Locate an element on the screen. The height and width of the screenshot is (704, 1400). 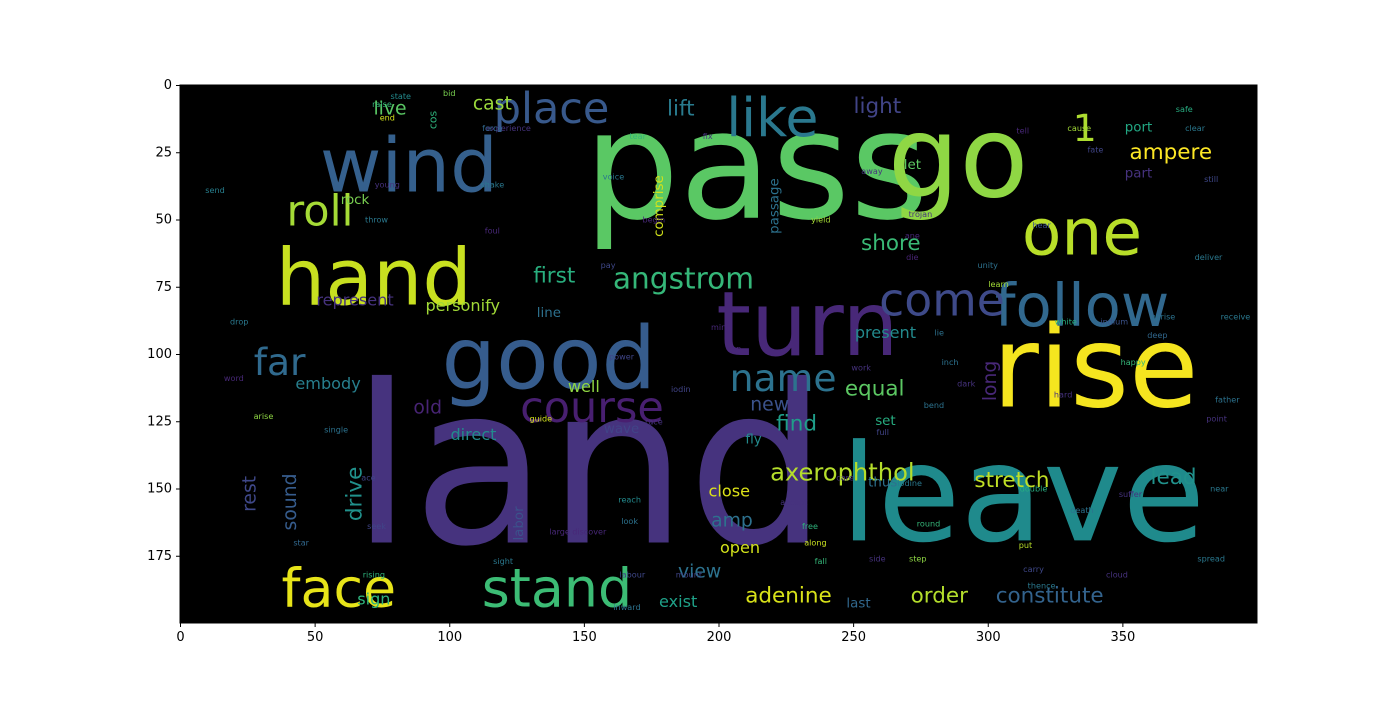
word-shore: shore is located at coordinates (891, 243).